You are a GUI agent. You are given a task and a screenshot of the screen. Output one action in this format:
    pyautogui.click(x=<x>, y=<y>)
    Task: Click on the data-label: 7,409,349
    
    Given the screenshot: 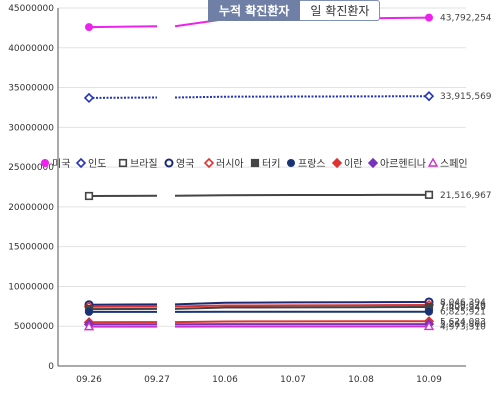 What is the action you would take?
    pyautogui.click(x=463, y=308)
    